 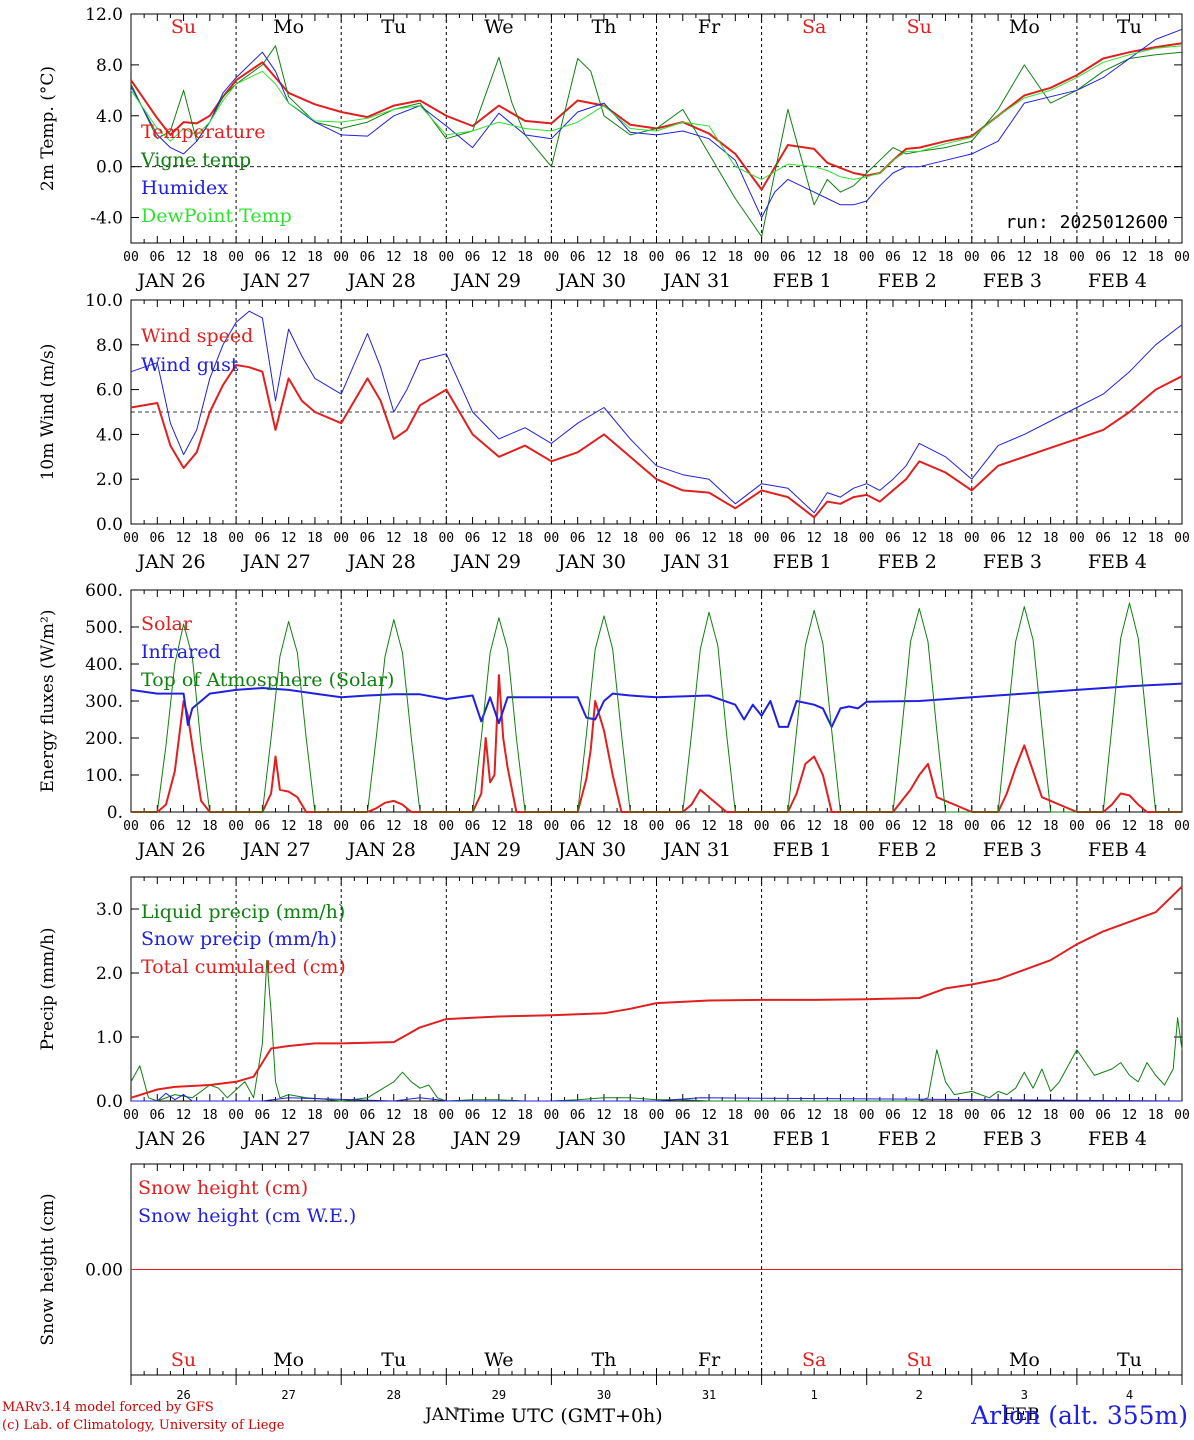 What do you see at coordinates (709, 1360) in the screenshot?
I see `weekday-label: Fr` at bounding box center [709, 1360].